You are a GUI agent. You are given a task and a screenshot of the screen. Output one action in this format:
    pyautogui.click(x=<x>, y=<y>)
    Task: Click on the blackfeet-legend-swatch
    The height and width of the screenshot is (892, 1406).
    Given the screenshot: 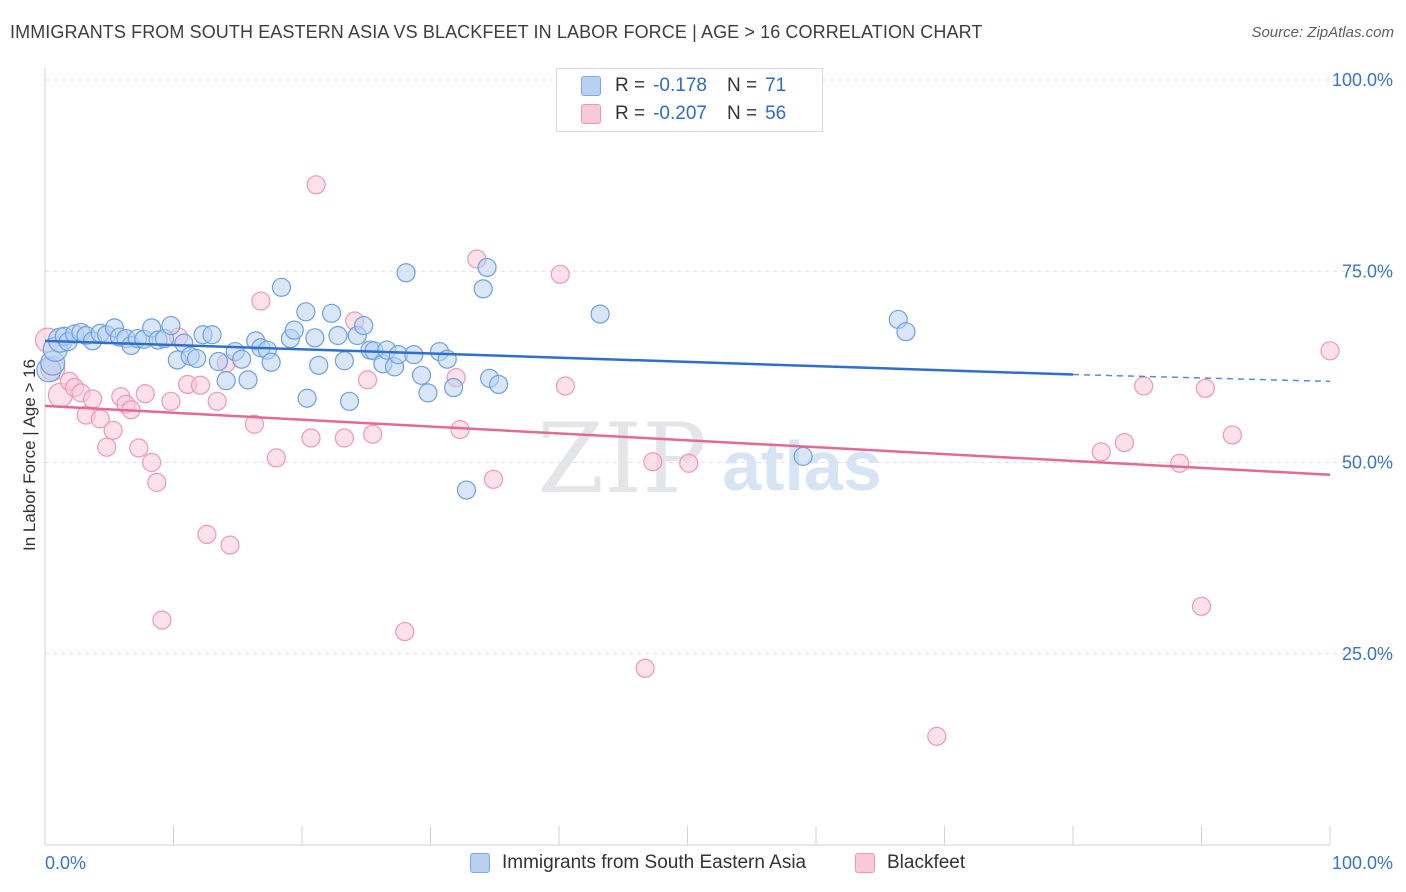 What is the action you would take?
    pyautogui.click(x=865, y=863)
    